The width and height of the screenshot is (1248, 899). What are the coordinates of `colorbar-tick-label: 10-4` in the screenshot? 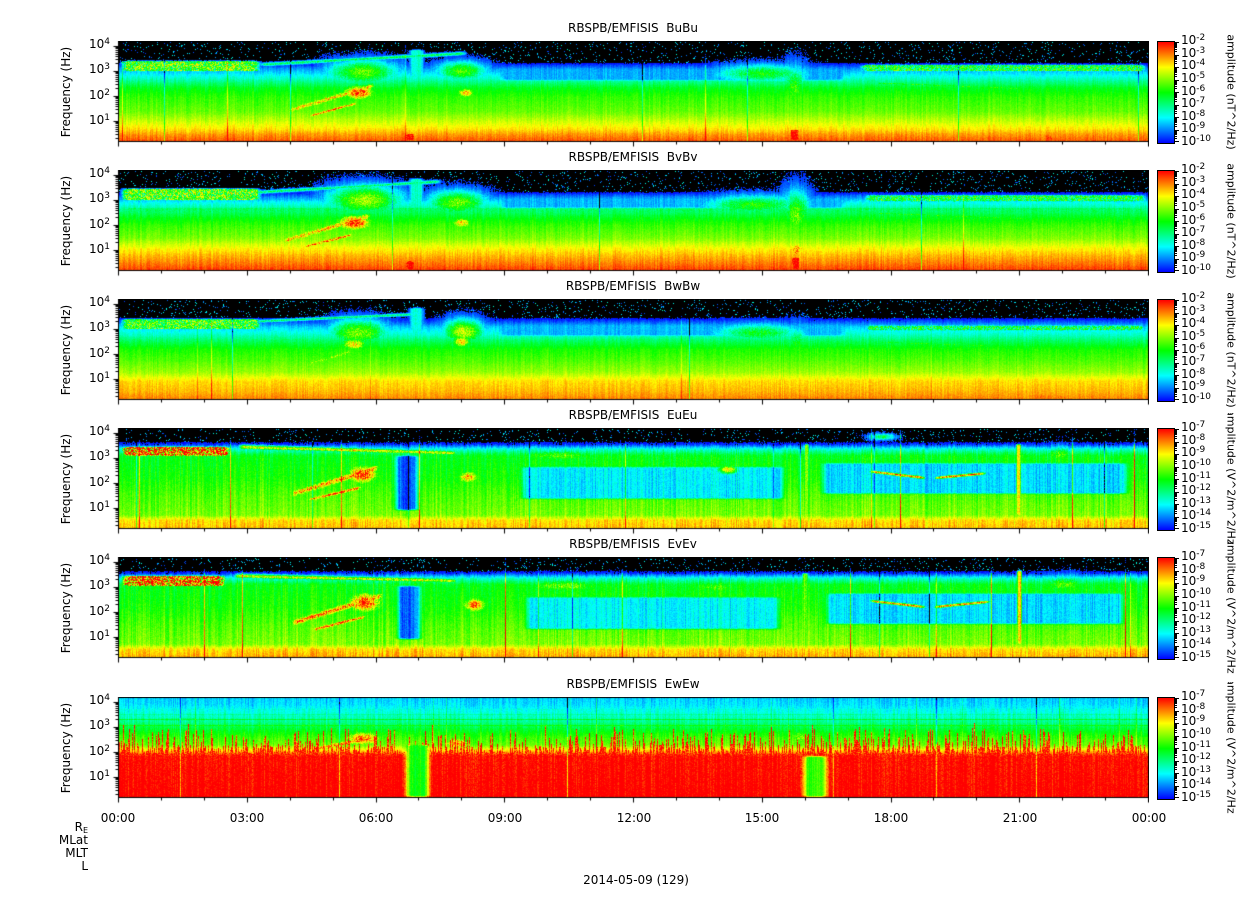 It's located at (1193, 322).